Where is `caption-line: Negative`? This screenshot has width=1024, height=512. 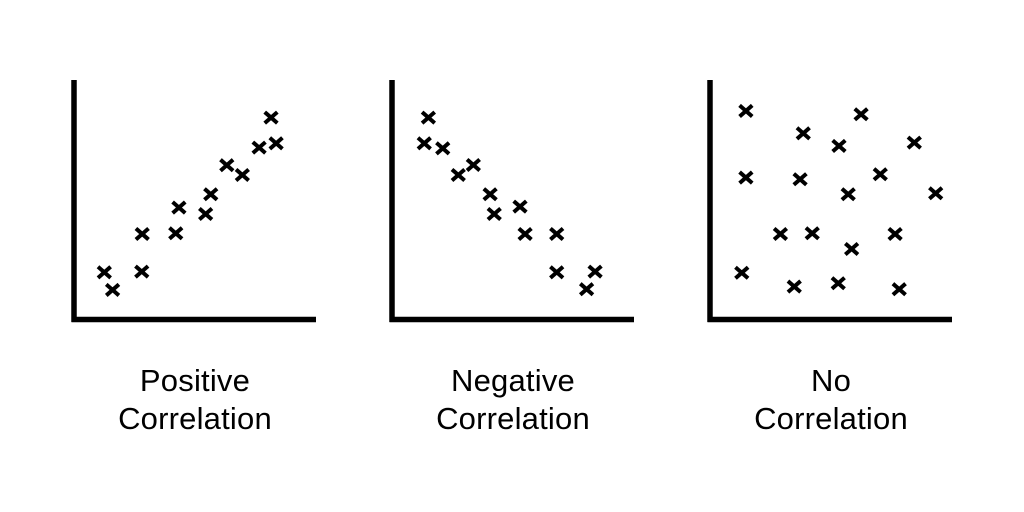
caption-line: Negative is located at coordinates (513, 380).